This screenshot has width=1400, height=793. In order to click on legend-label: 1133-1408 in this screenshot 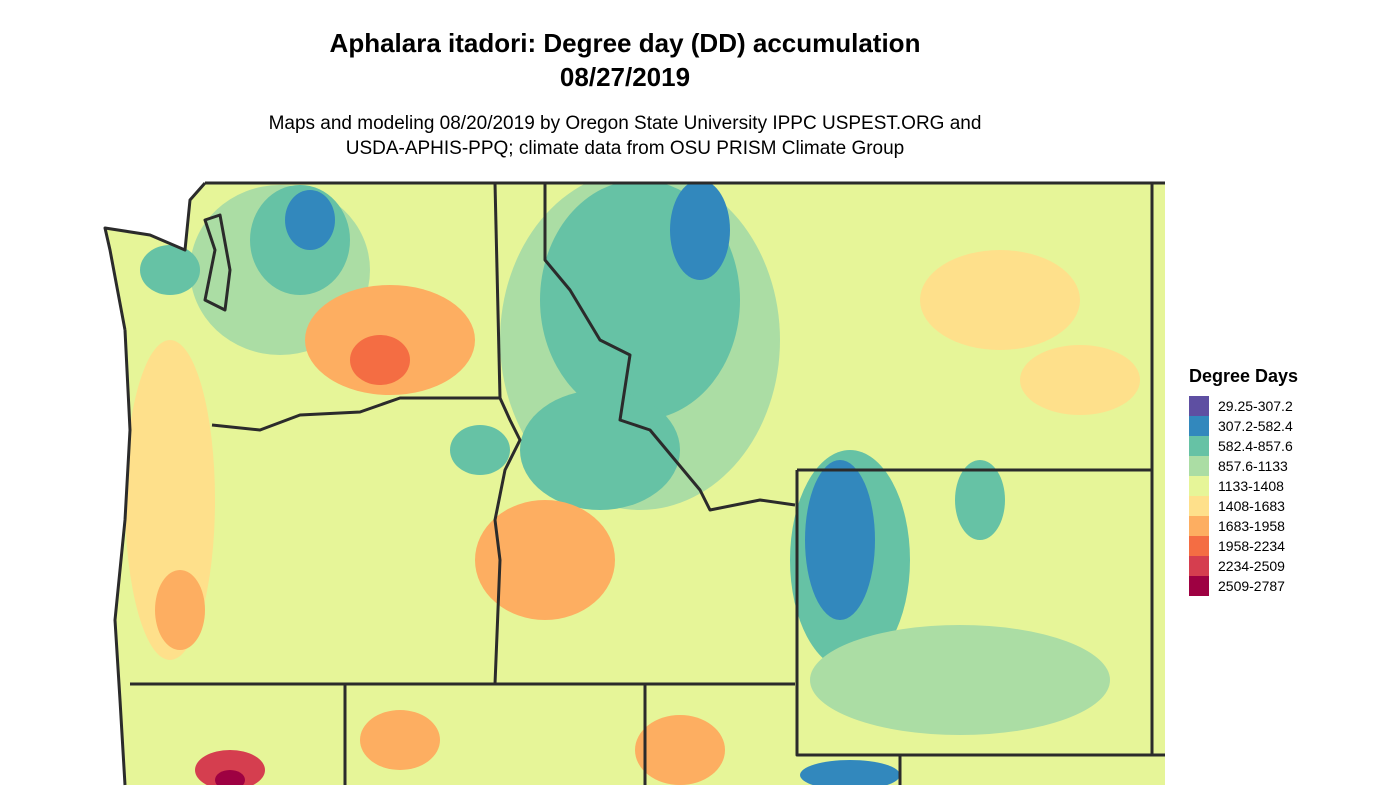, I will do `click(1251, 486)`.